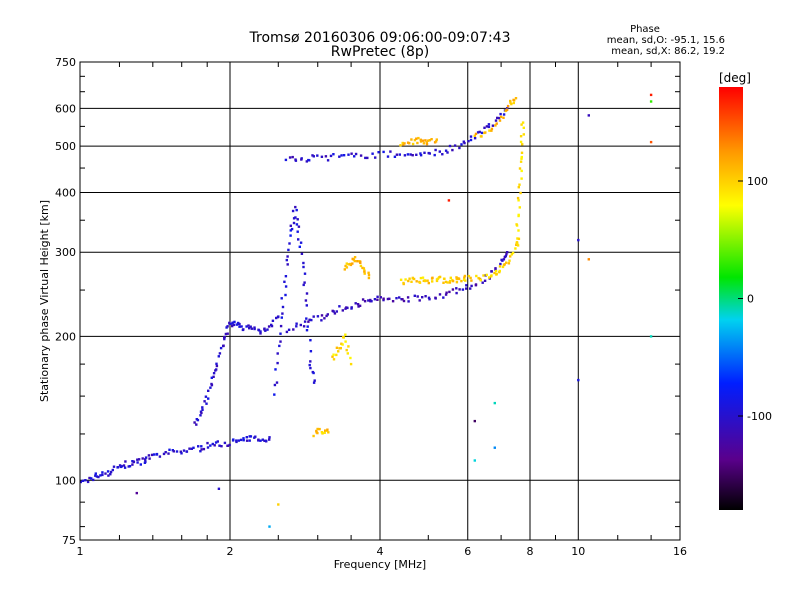  Describe the element at coordinates (467, 551) in the screenshot. I see `x-tick-label: 6` at that location.